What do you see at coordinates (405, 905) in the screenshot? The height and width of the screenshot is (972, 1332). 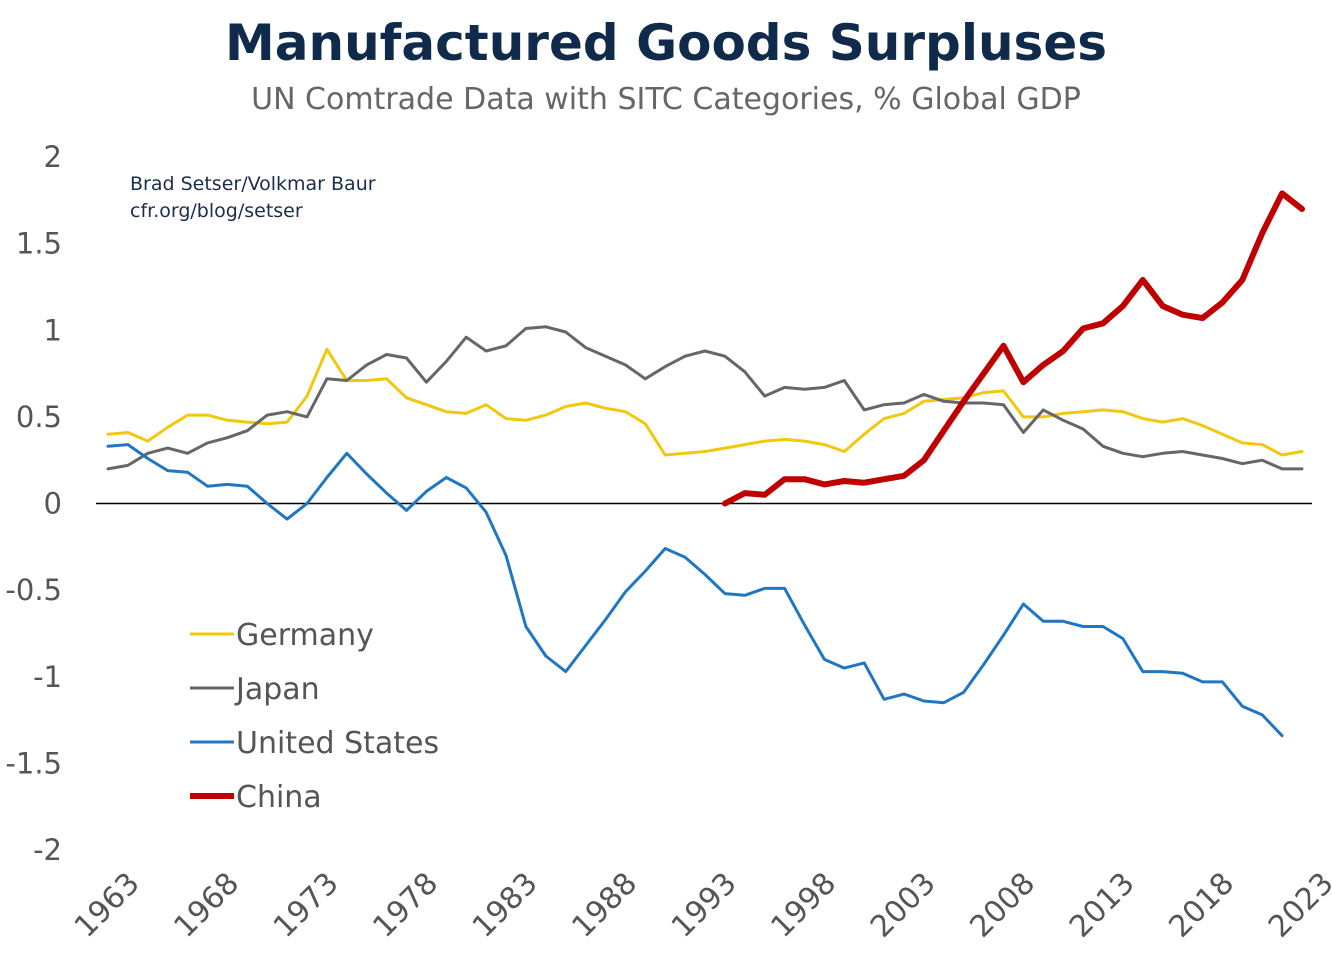 I see `x-tick-label: 1978` at bounding box center [405, 905].